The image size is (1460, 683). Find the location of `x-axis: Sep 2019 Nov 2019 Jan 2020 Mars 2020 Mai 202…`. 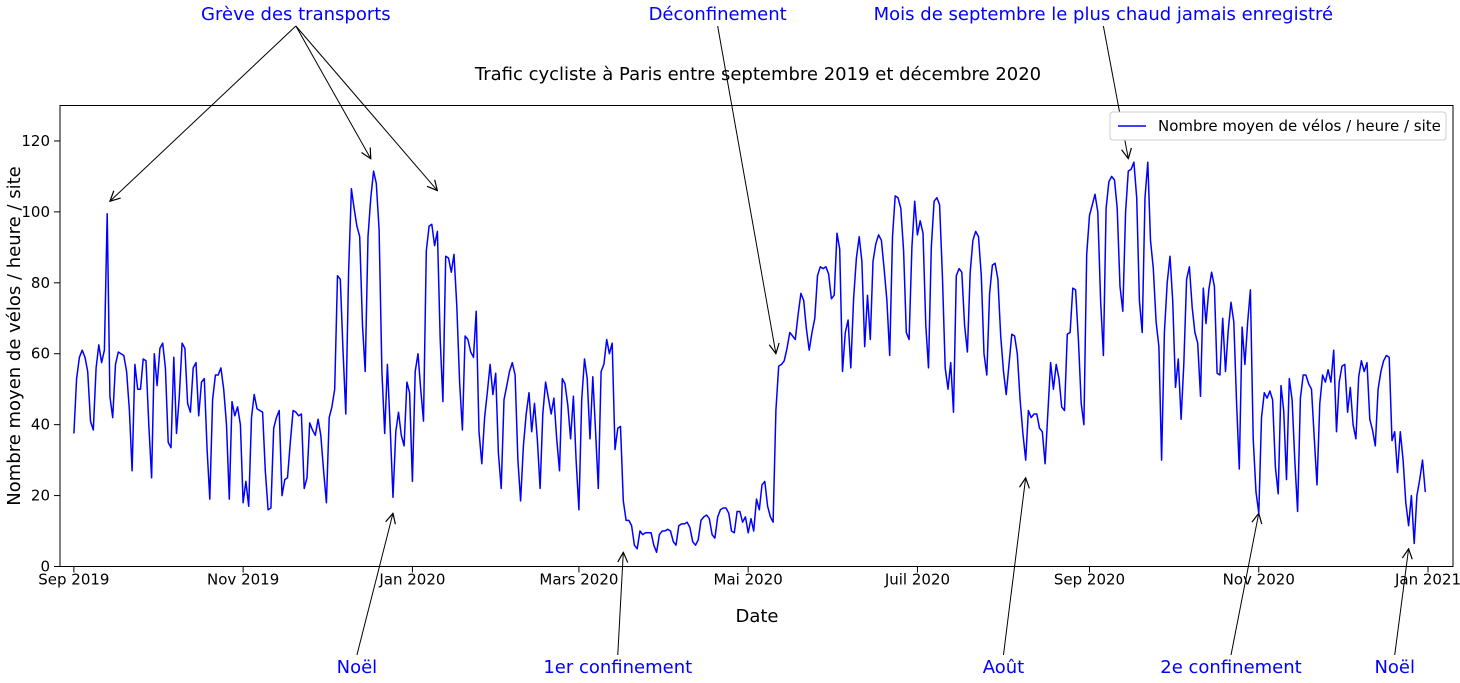

x-axis: Sep 2019 Nov 2019 Jan 2020 Mars 2020 Mai 202… is located at coordinates (749, 577).